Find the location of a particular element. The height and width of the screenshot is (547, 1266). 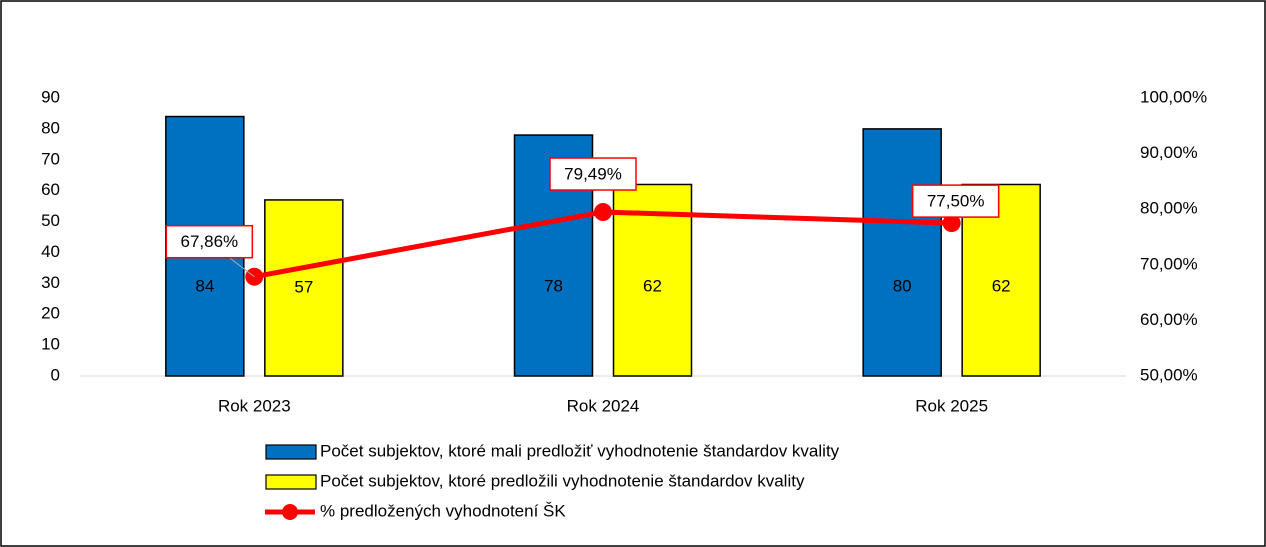

y-tick-label: 50 is located at coordinates (50, 220).